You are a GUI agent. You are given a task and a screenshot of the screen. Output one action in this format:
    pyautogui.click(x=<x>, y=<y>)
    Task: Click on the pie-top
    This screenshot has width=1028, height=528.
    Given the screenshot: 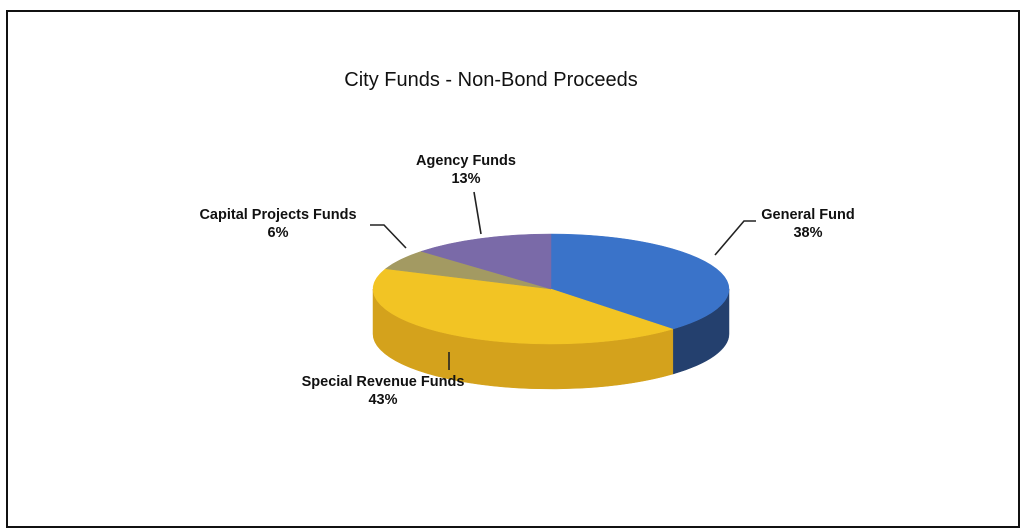 What is the action you would take?
    pyautogui.click(x=551, y=289)
    